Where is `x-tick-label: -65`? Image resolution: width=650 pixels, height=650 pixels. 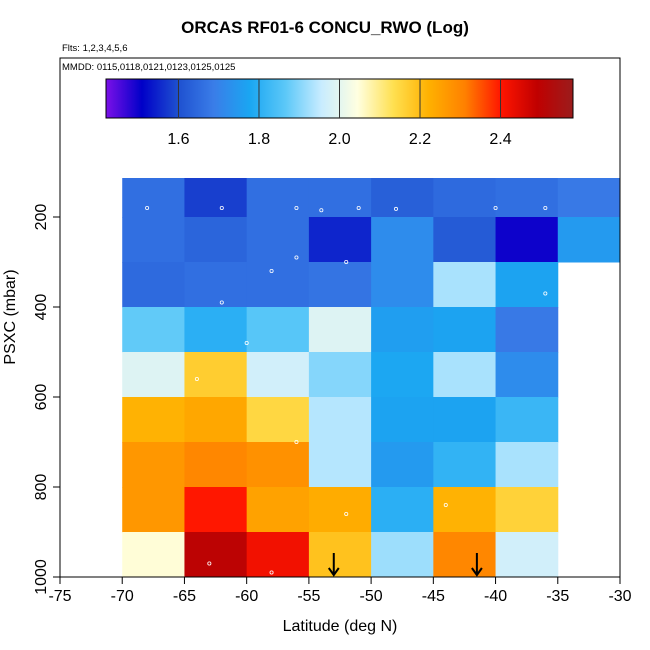 x-tick-label: -65 is located at coordinates (184, 596).